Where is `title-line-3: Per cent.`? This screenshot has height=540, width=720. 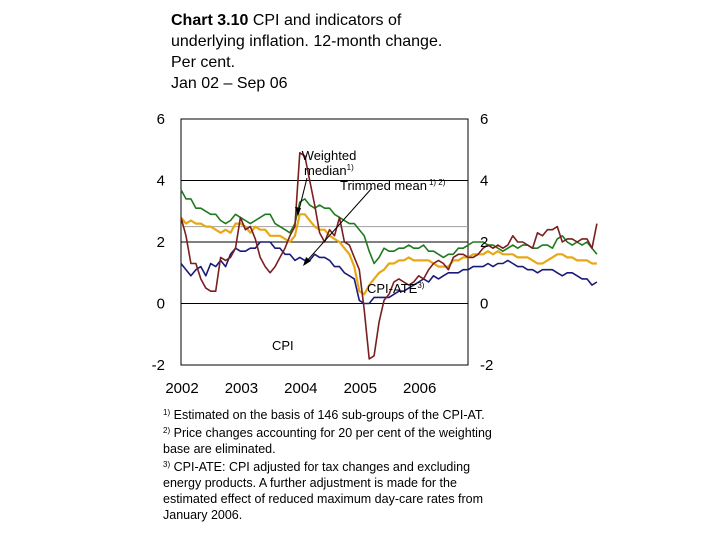 title-line-3: Per cent. is located at coordinates (203, 62).